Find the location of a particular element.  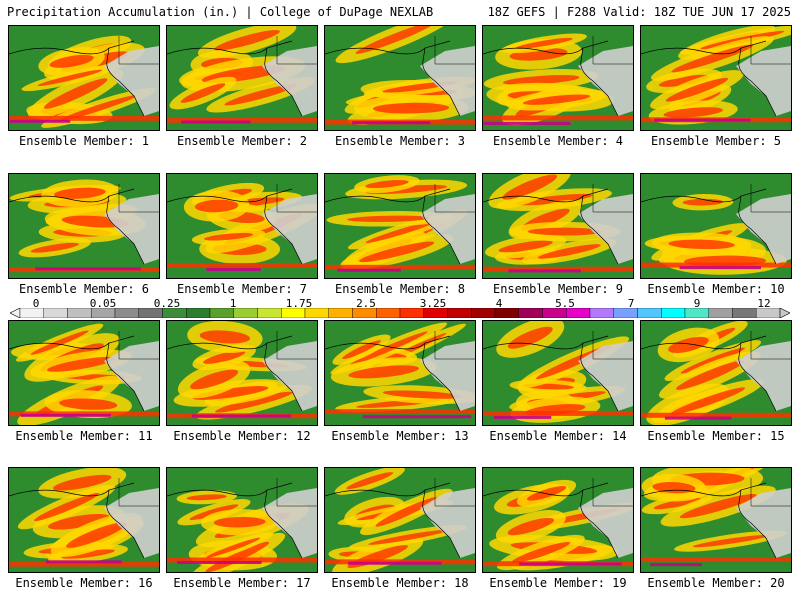

ensemble-member-label: Ensemble Member: 15 is located at coordinates (716, 436).